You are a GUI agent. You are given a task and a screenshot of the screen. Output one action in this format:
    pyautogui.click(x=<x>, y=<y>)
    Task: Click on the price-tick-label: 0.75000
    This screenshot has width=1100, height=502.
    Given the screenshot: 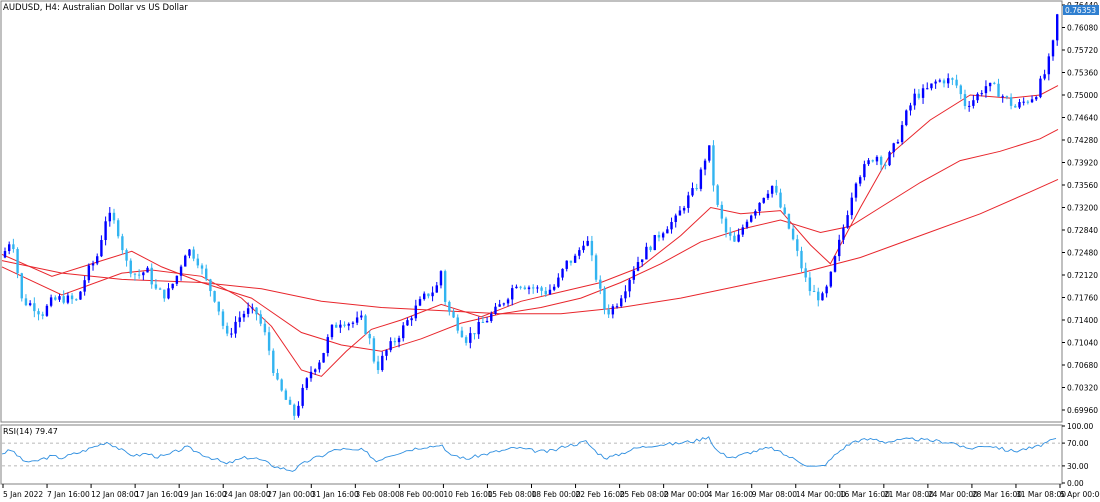 What is the action you would take?
    pyautogui.click(x=1082, y=95)
    